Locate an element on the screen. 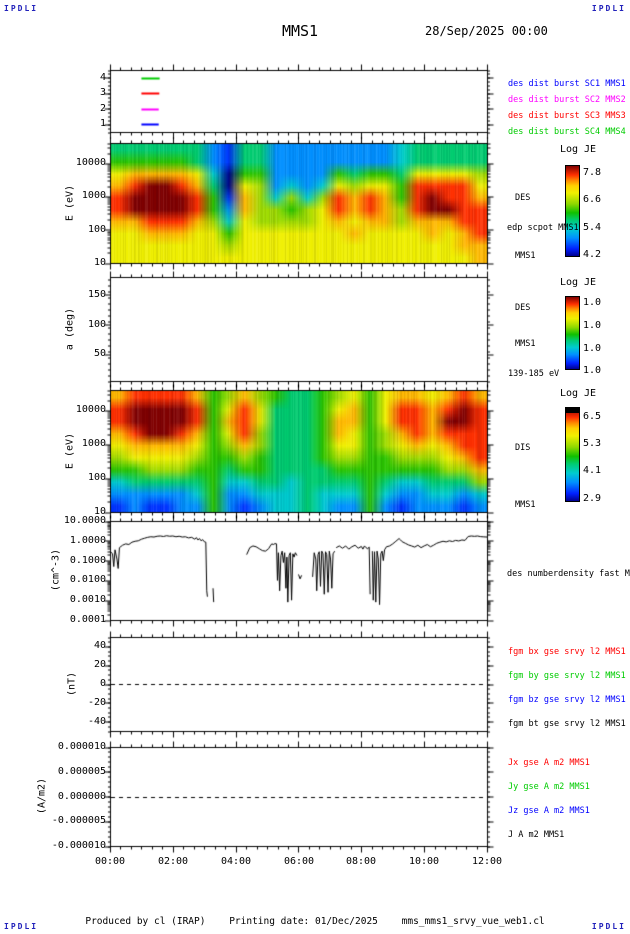  current-density-ytick-label: 0.000010 is located at coordinates (81, 746).